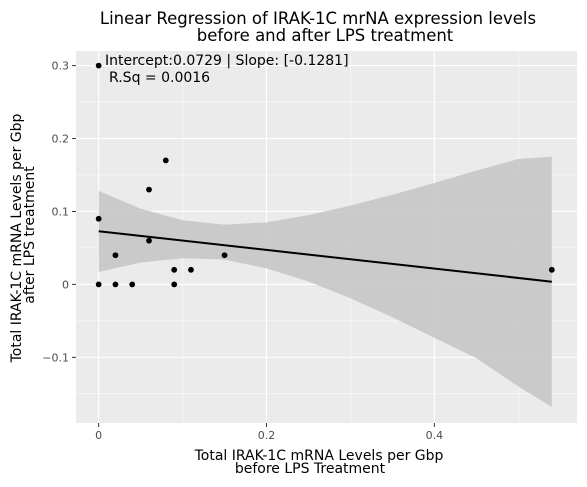 The width and height of the screenshot is (587, 487). What do you see at coordinates (227, 61) in the screenshot?
I see `annotation-intercept-slope: Intercept:0.0729 | Slope: [-0.1281]` at bounding box center [227, 61].